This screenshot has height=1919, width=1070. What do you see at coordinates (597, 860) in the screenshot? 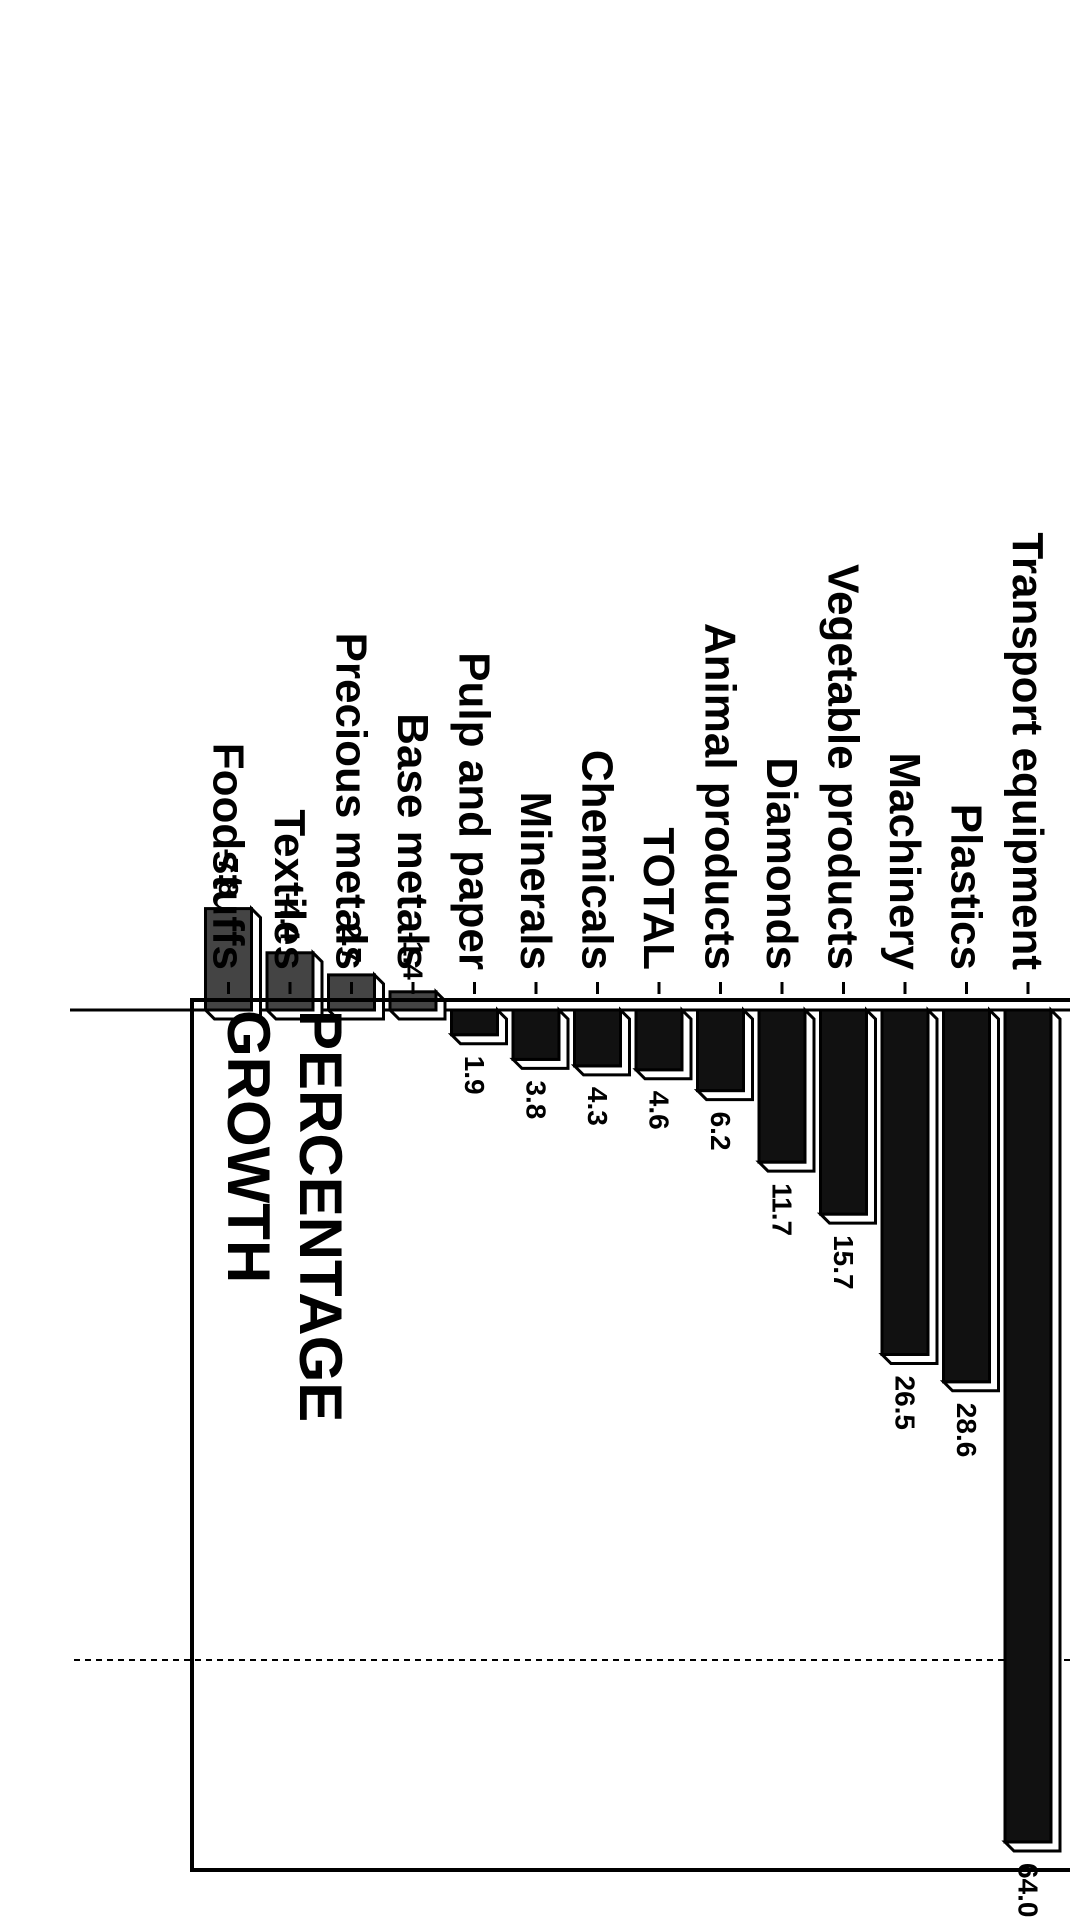
I see `category-label-7: Chemicals` at bounding box center [597, 860].